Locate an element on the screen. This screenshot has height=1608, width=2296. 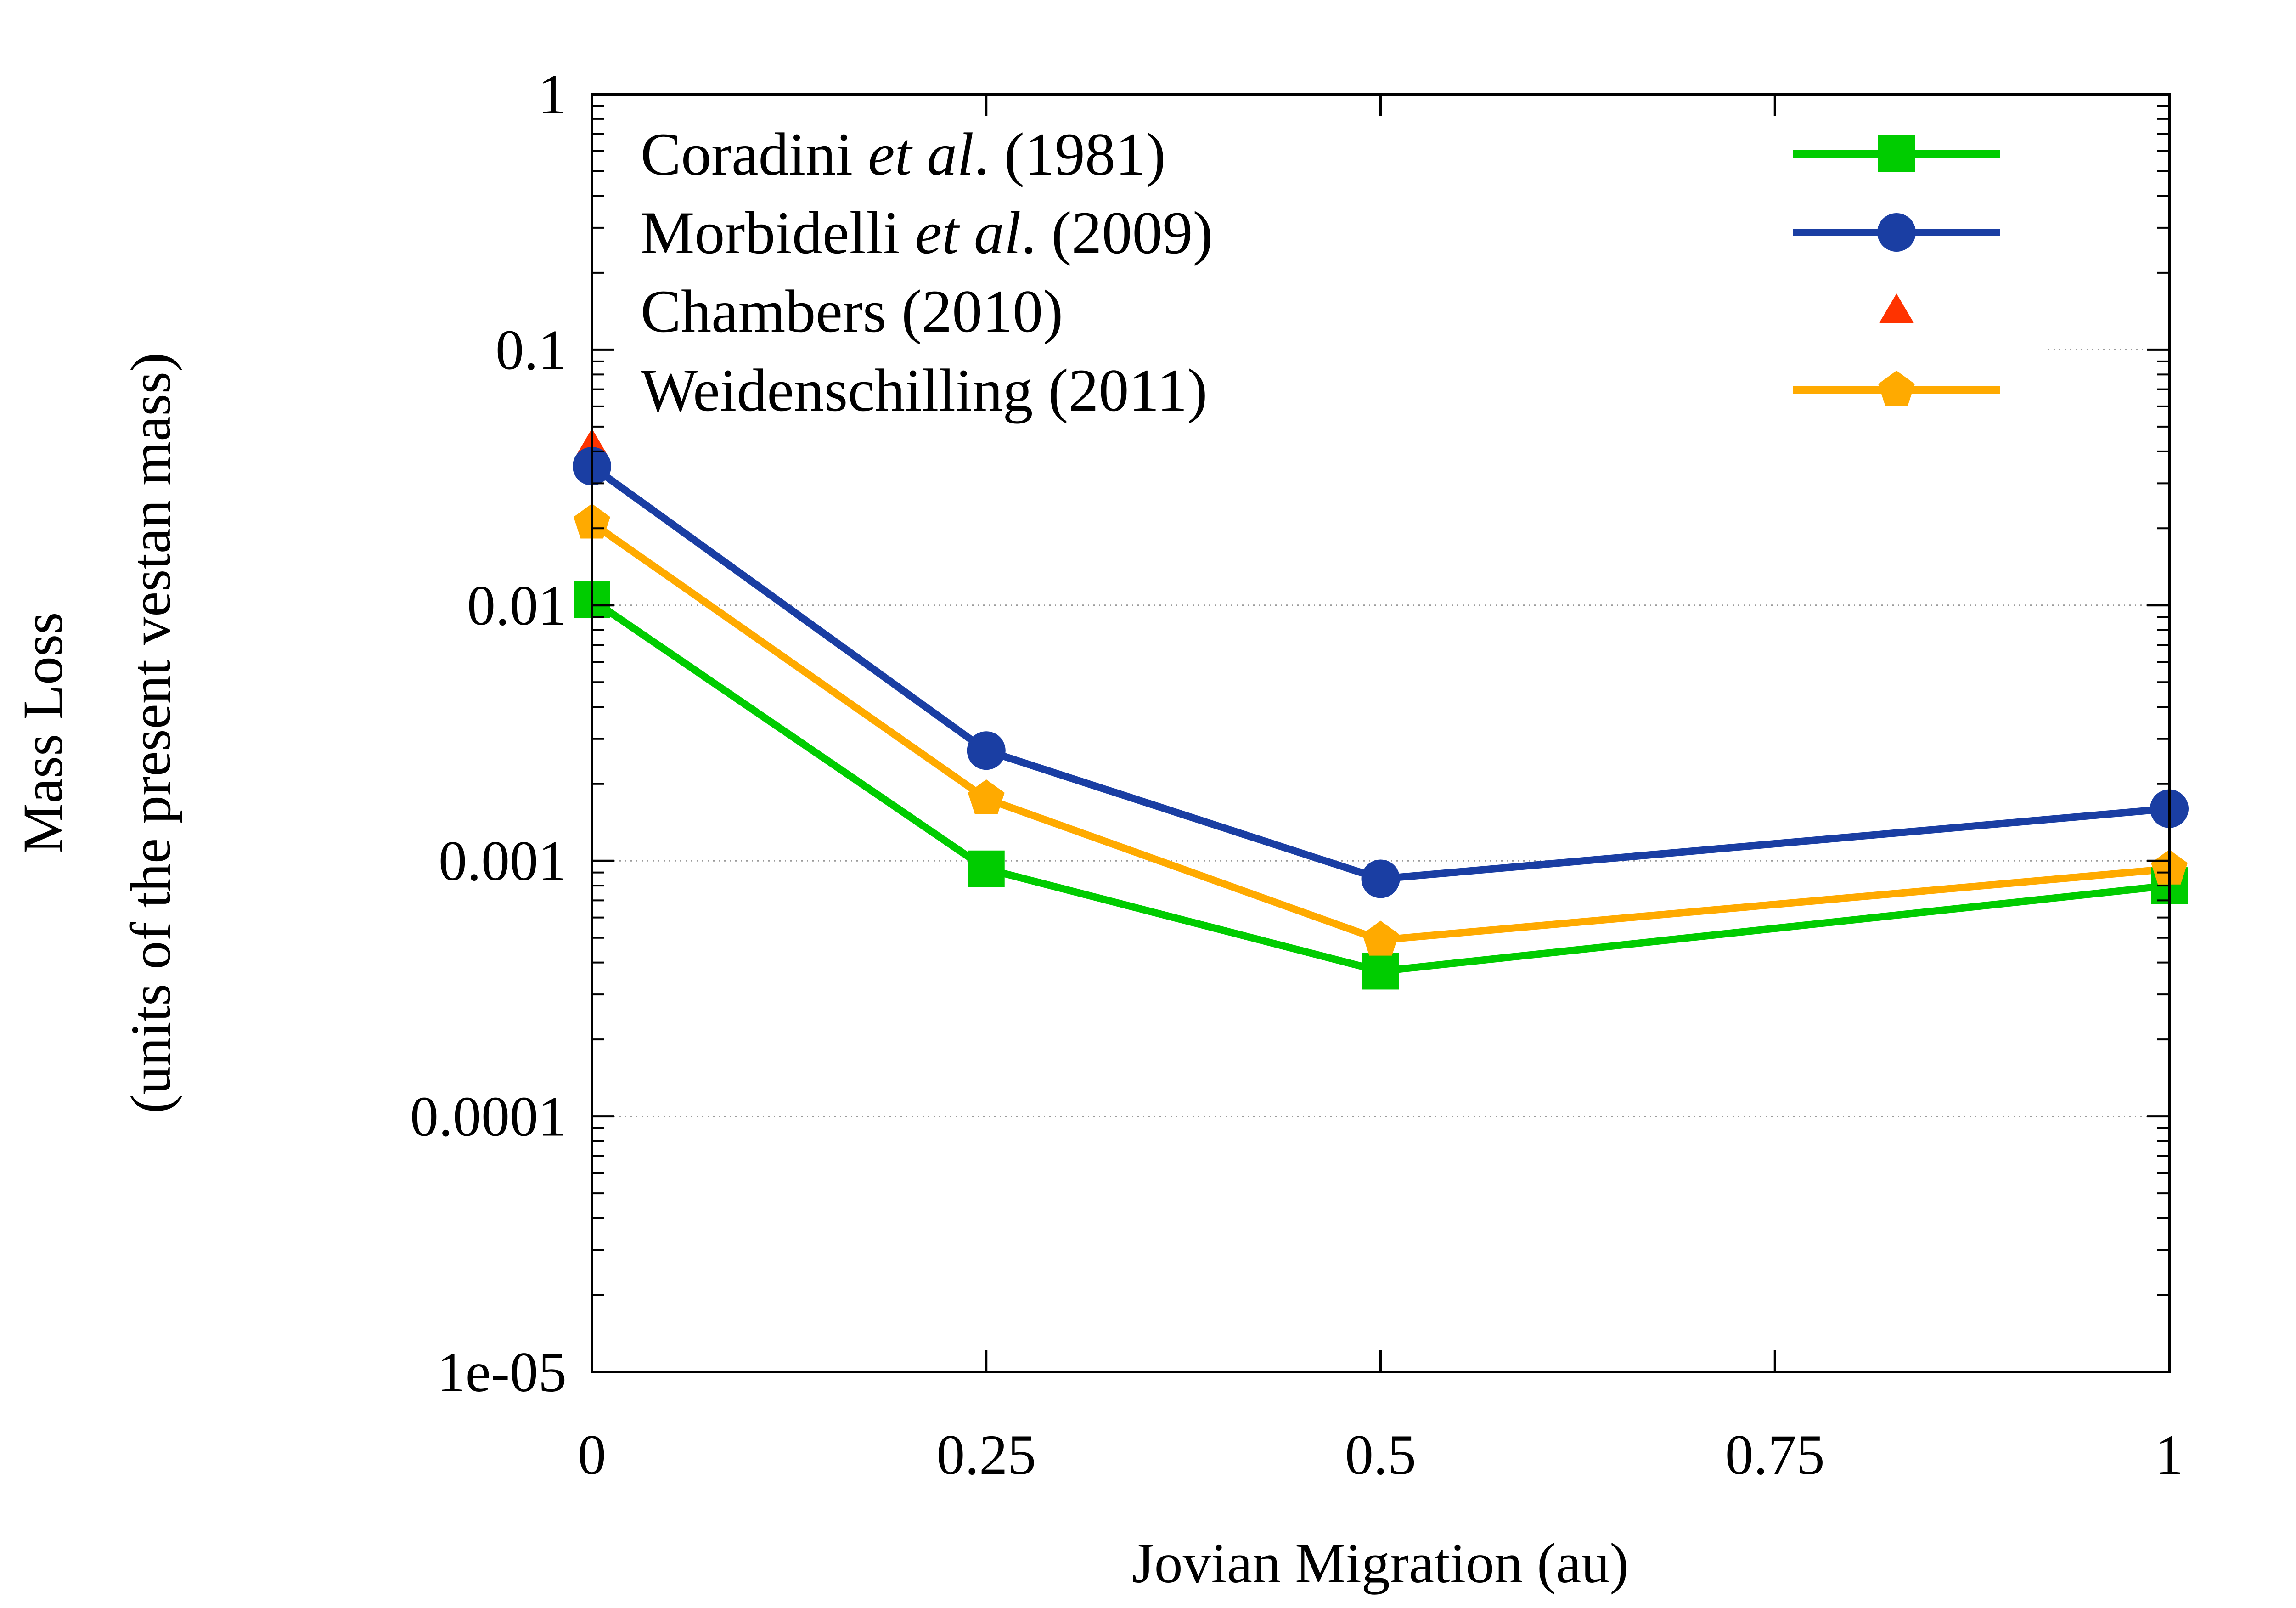
x-tick-label: 0 is located at coordinates (592, 1454).